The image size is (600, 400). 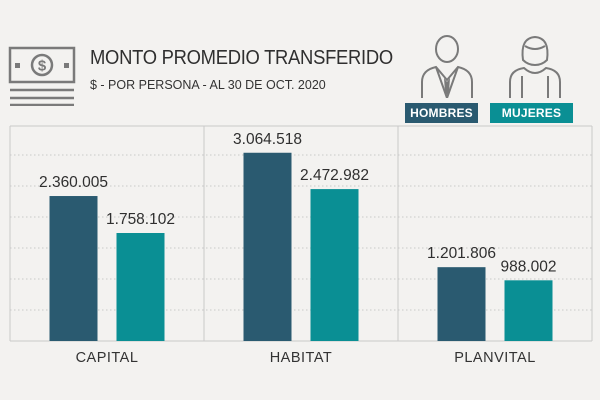 What do you see at coordinates (301, 358) in the screenshot?
I see `category-label: HABITAT` at bounding box center [301, 358].